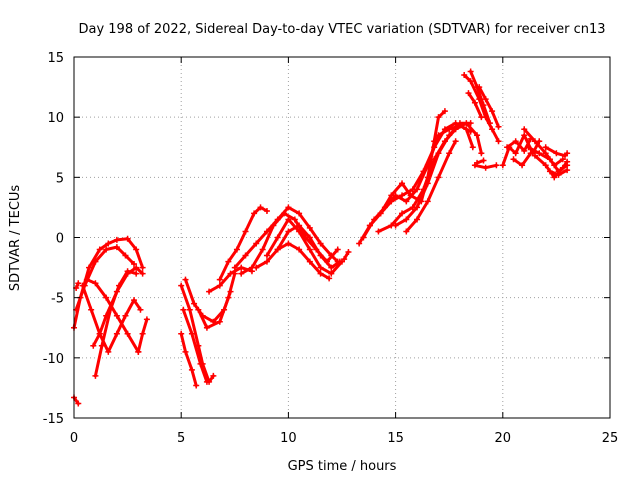  Describe the element at coordinates (55, 118) in the screenshot. I see `y-tick-label: 10` at that location.